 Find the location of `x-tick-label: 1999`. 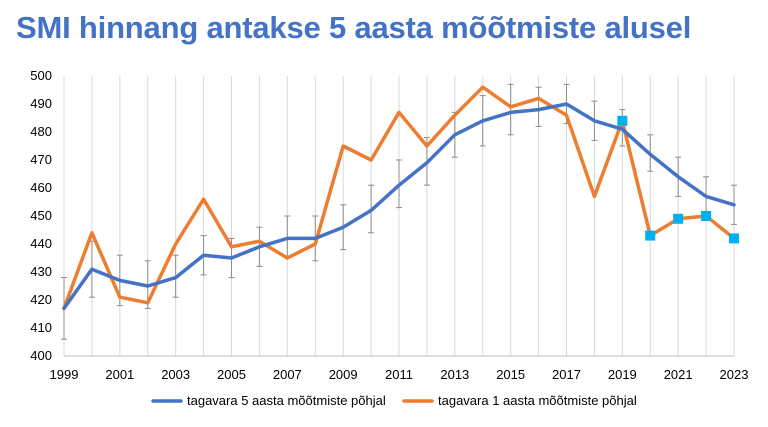

x-tick-label: 1999 is located at coordinates (64, 374).